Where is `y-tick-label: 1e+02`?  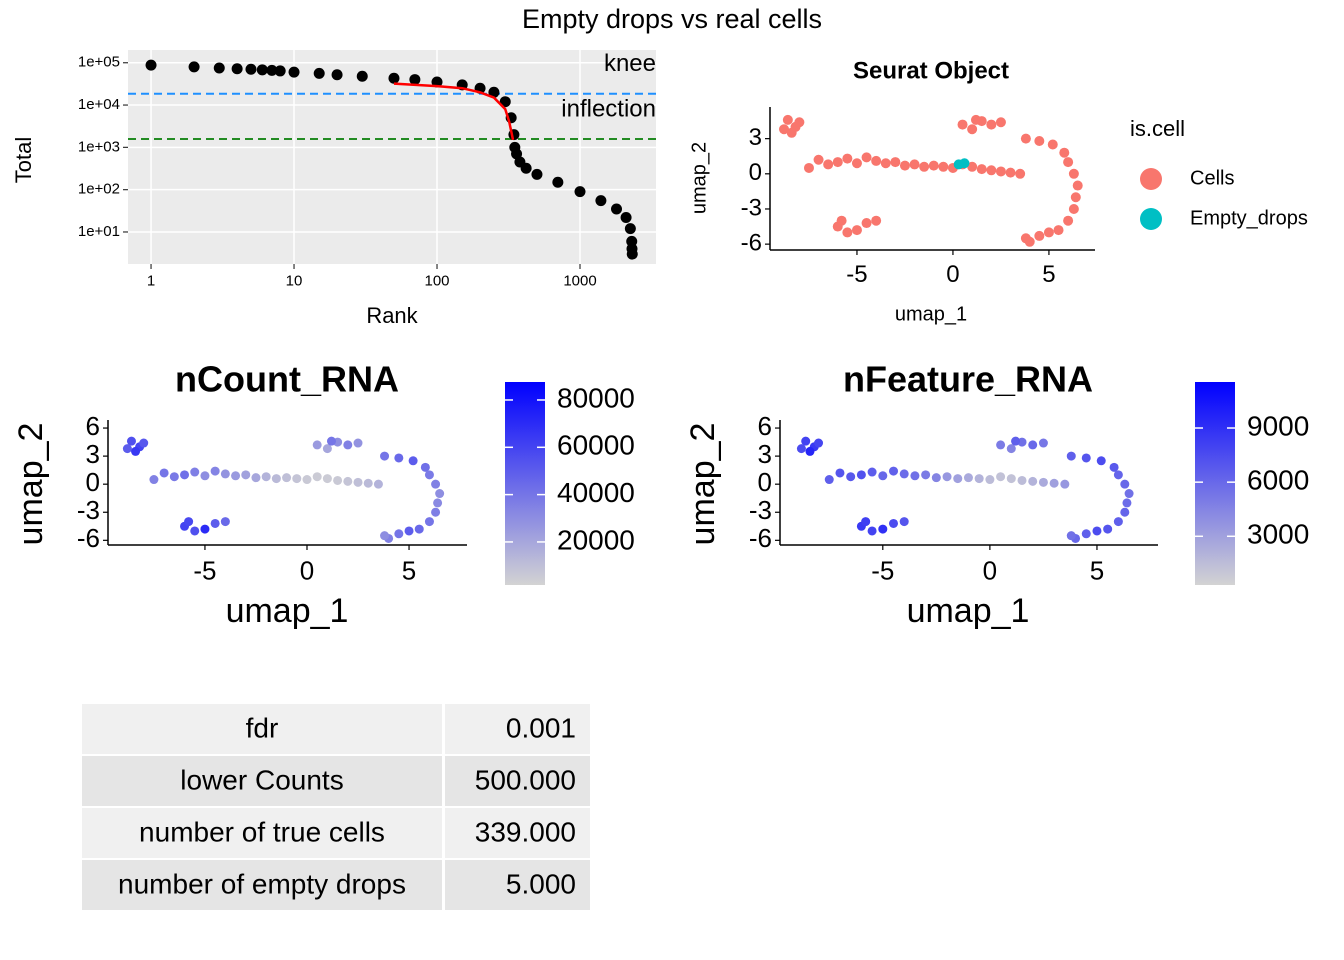
y-tick-label: 1e+02 is located at coordinates (99, 189).